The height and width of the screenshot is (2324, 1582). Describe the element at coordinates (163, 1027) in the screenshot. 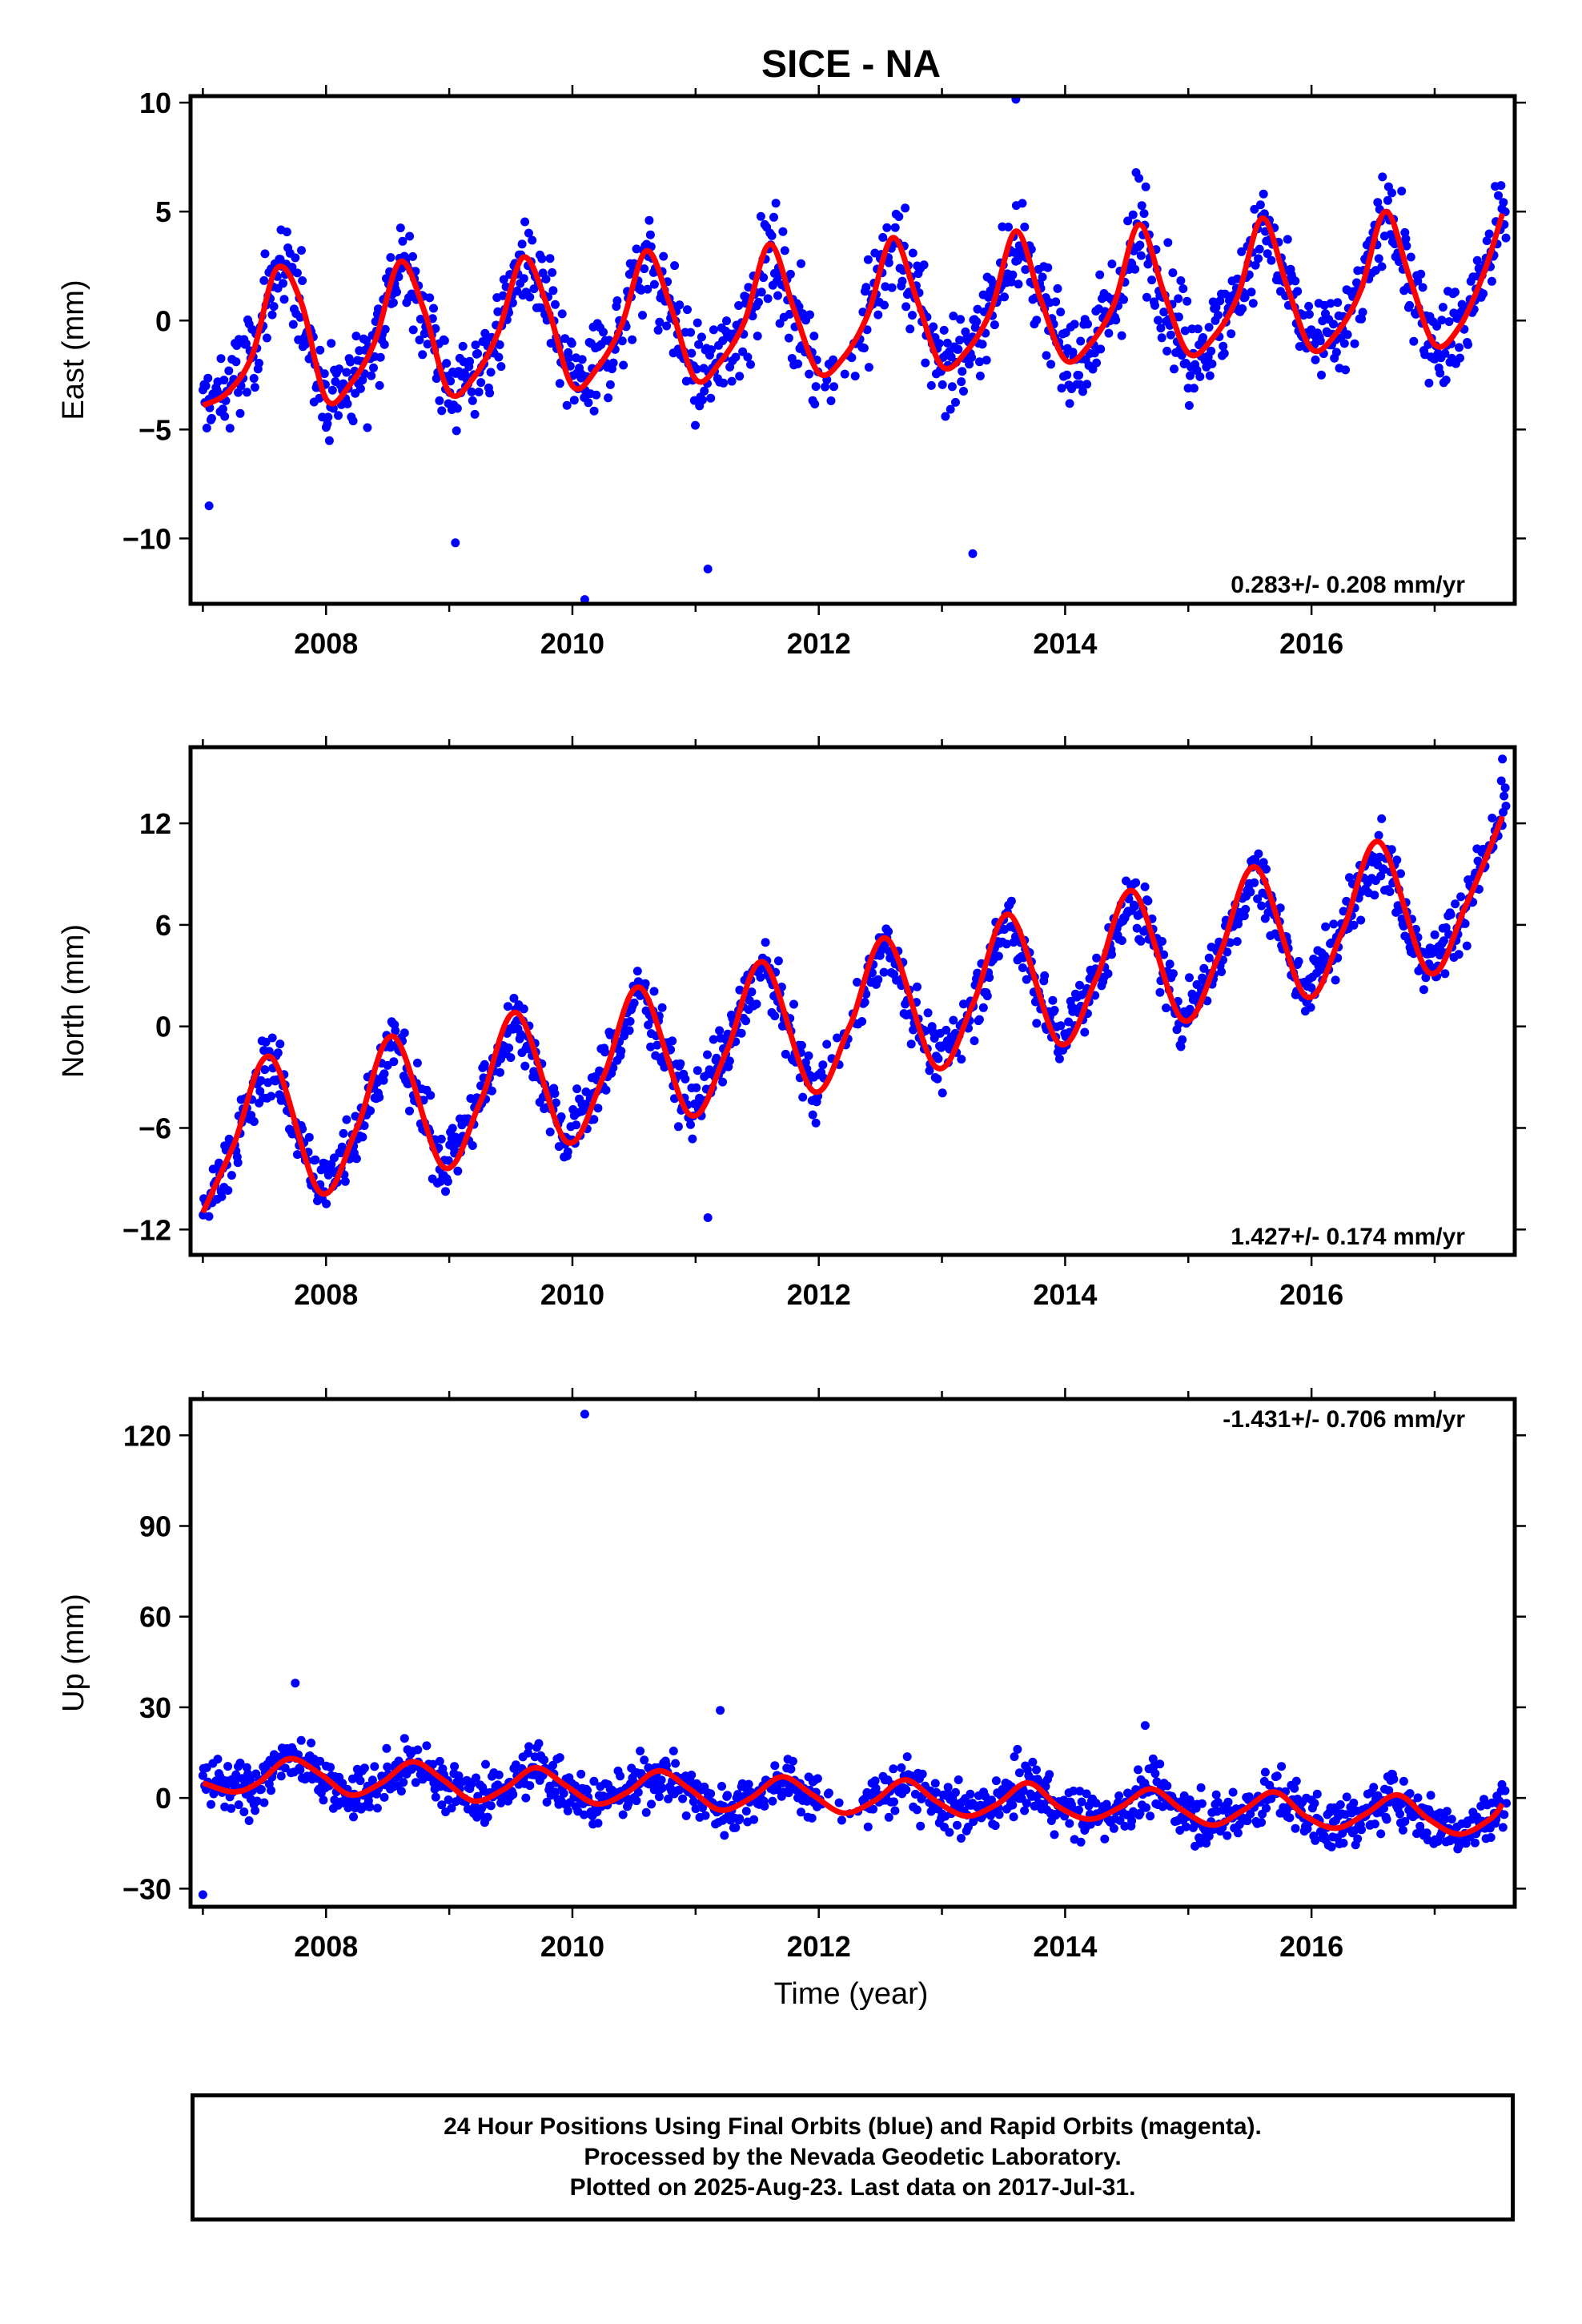

I see `north-y-tick-label: 0` at that location.